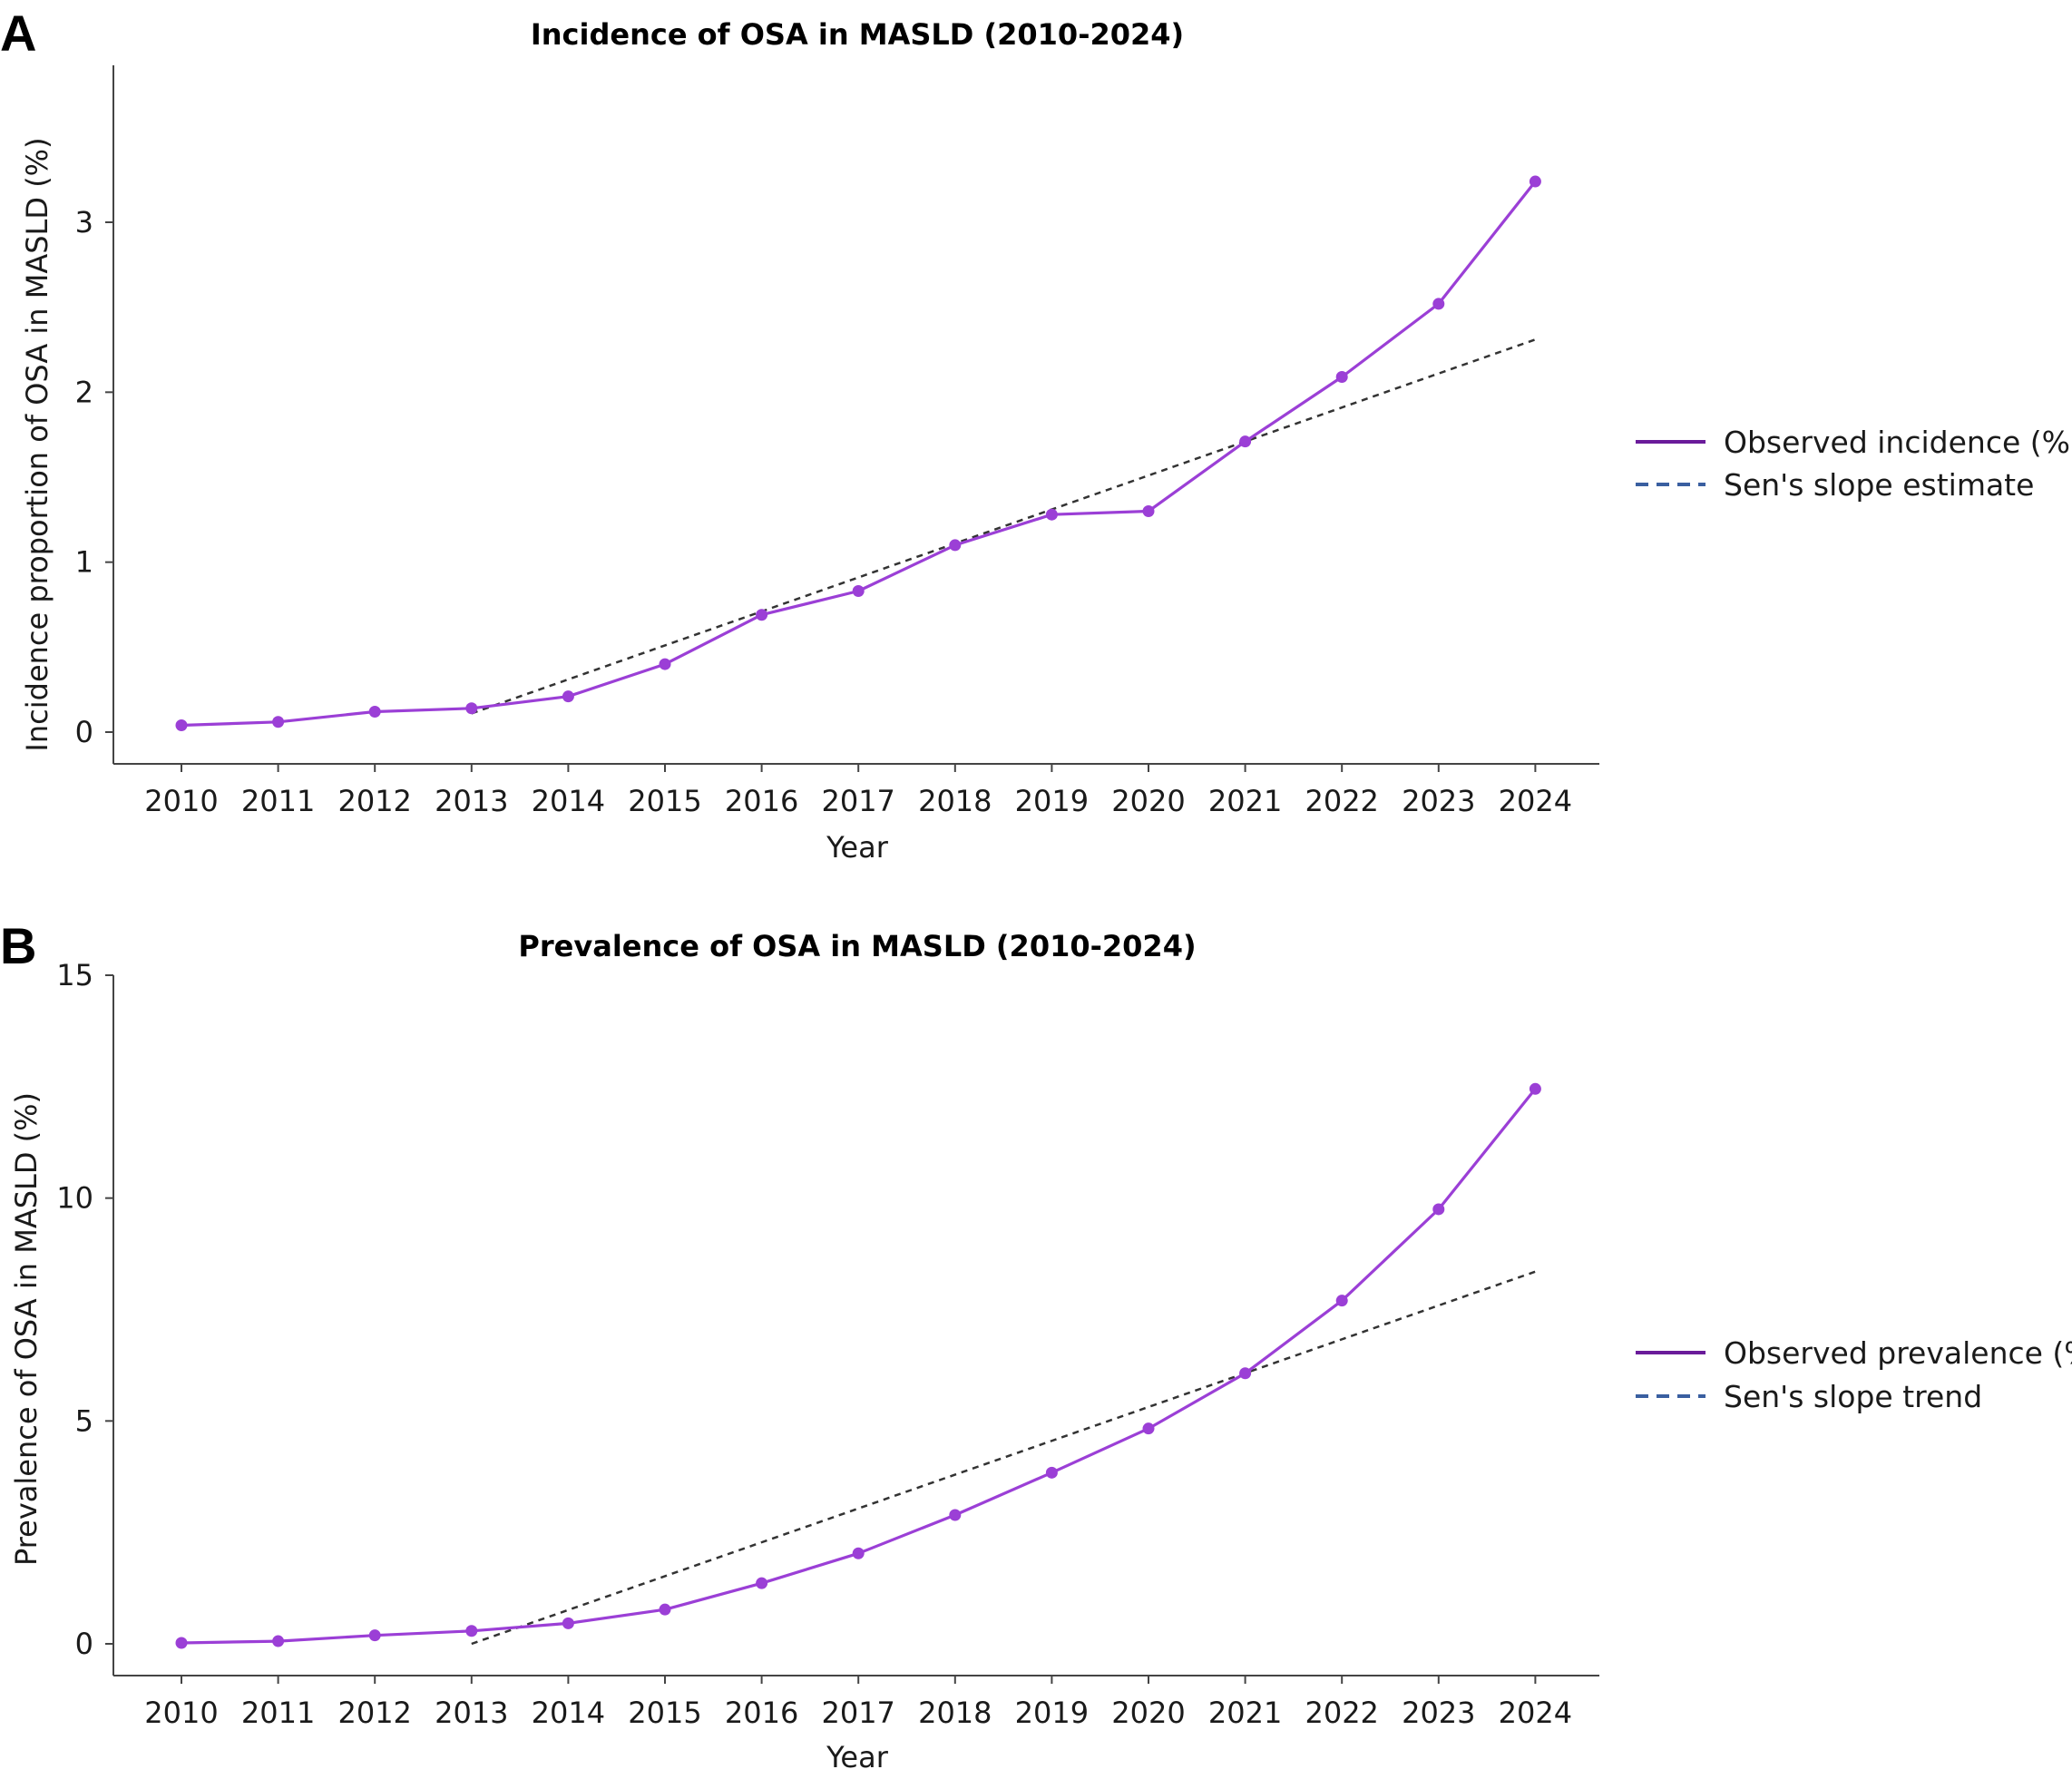 The image size is (2072, 1779). What do you see at coordinates (471, 1713) in the screenshot?
I see `x-tick-label-b: 2013` at bounding box center [471, 1713].